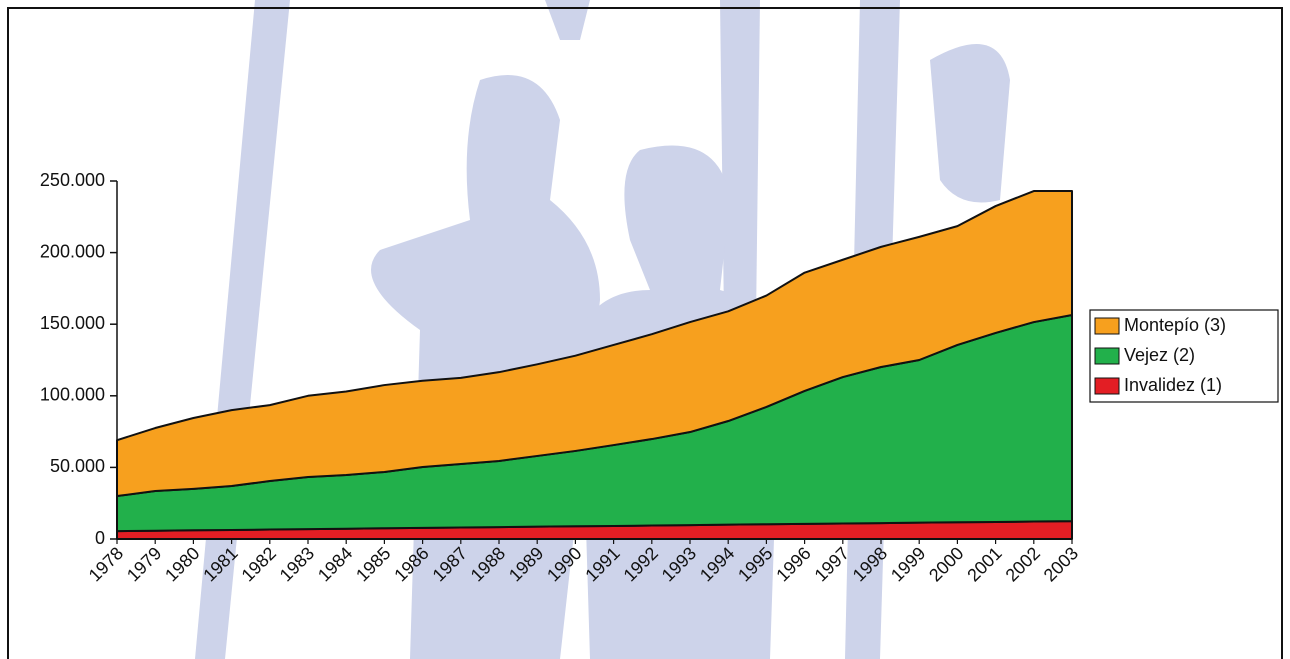 The width and height of the screenshot is (1290, 659). I want to click on legend-label: Montepío (3), so click(1175, 325).